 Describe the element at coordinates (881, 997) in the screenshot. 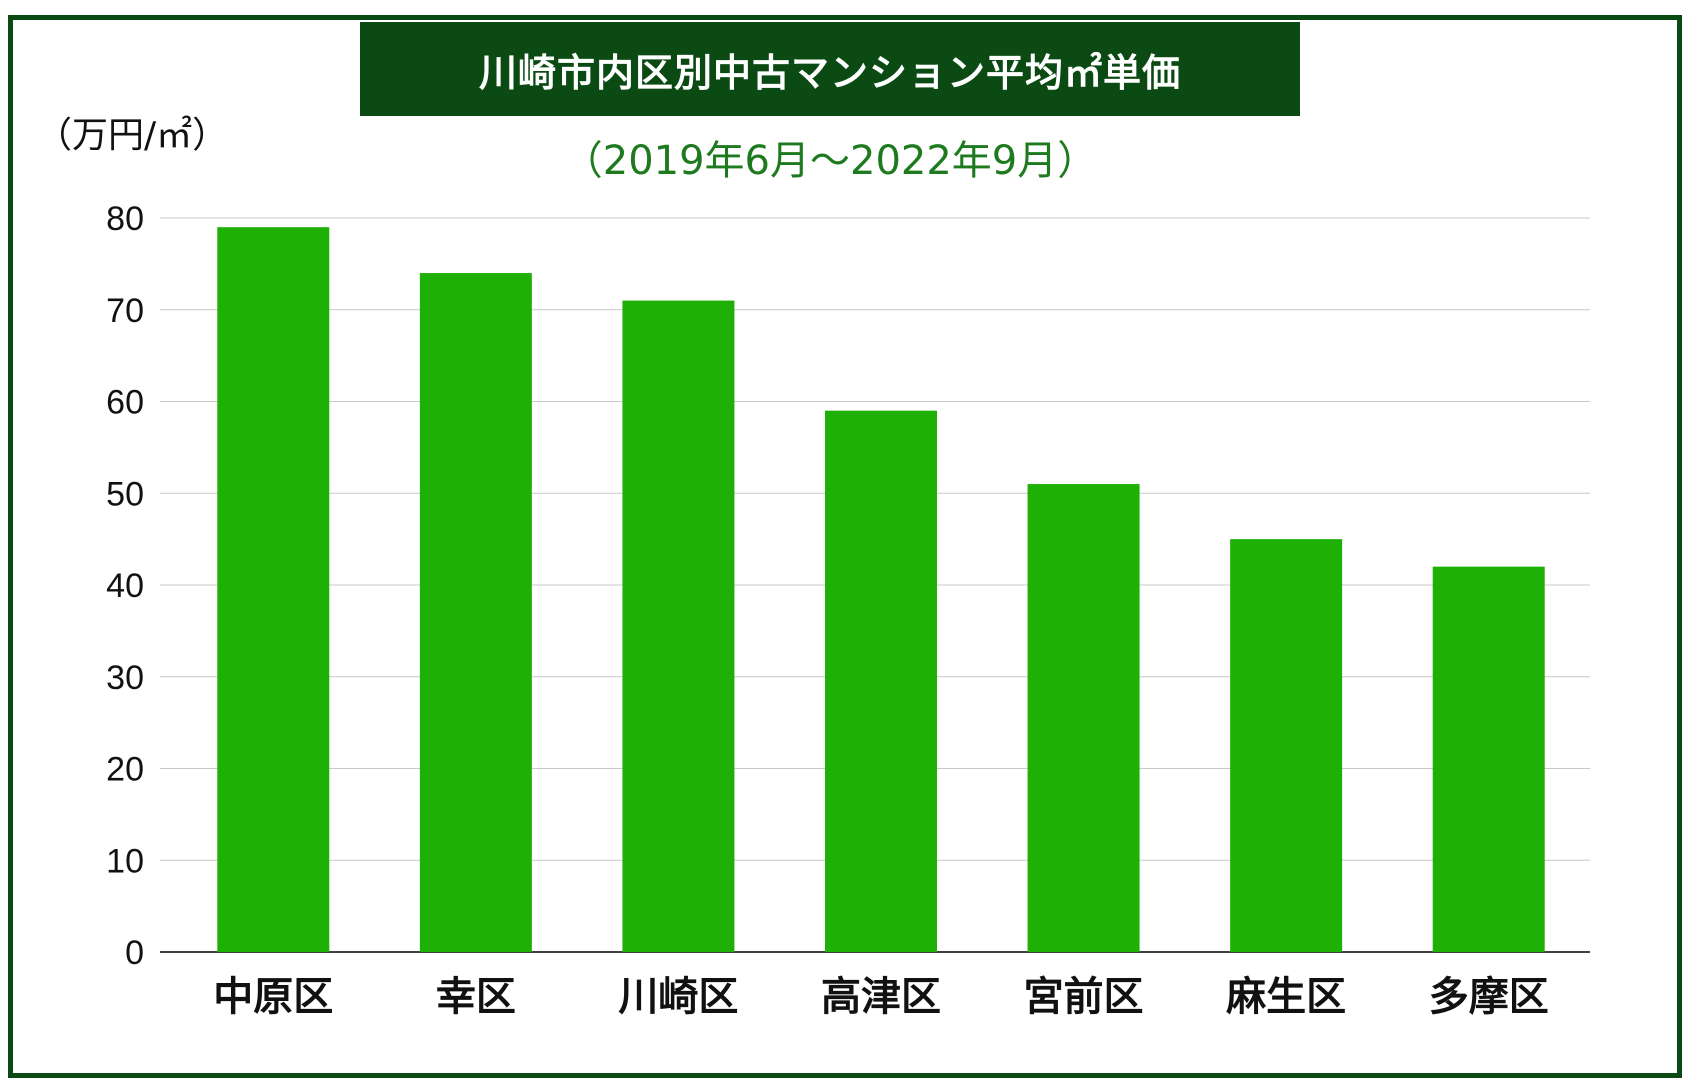

I see `x-tick-label: 高津区` at that location.